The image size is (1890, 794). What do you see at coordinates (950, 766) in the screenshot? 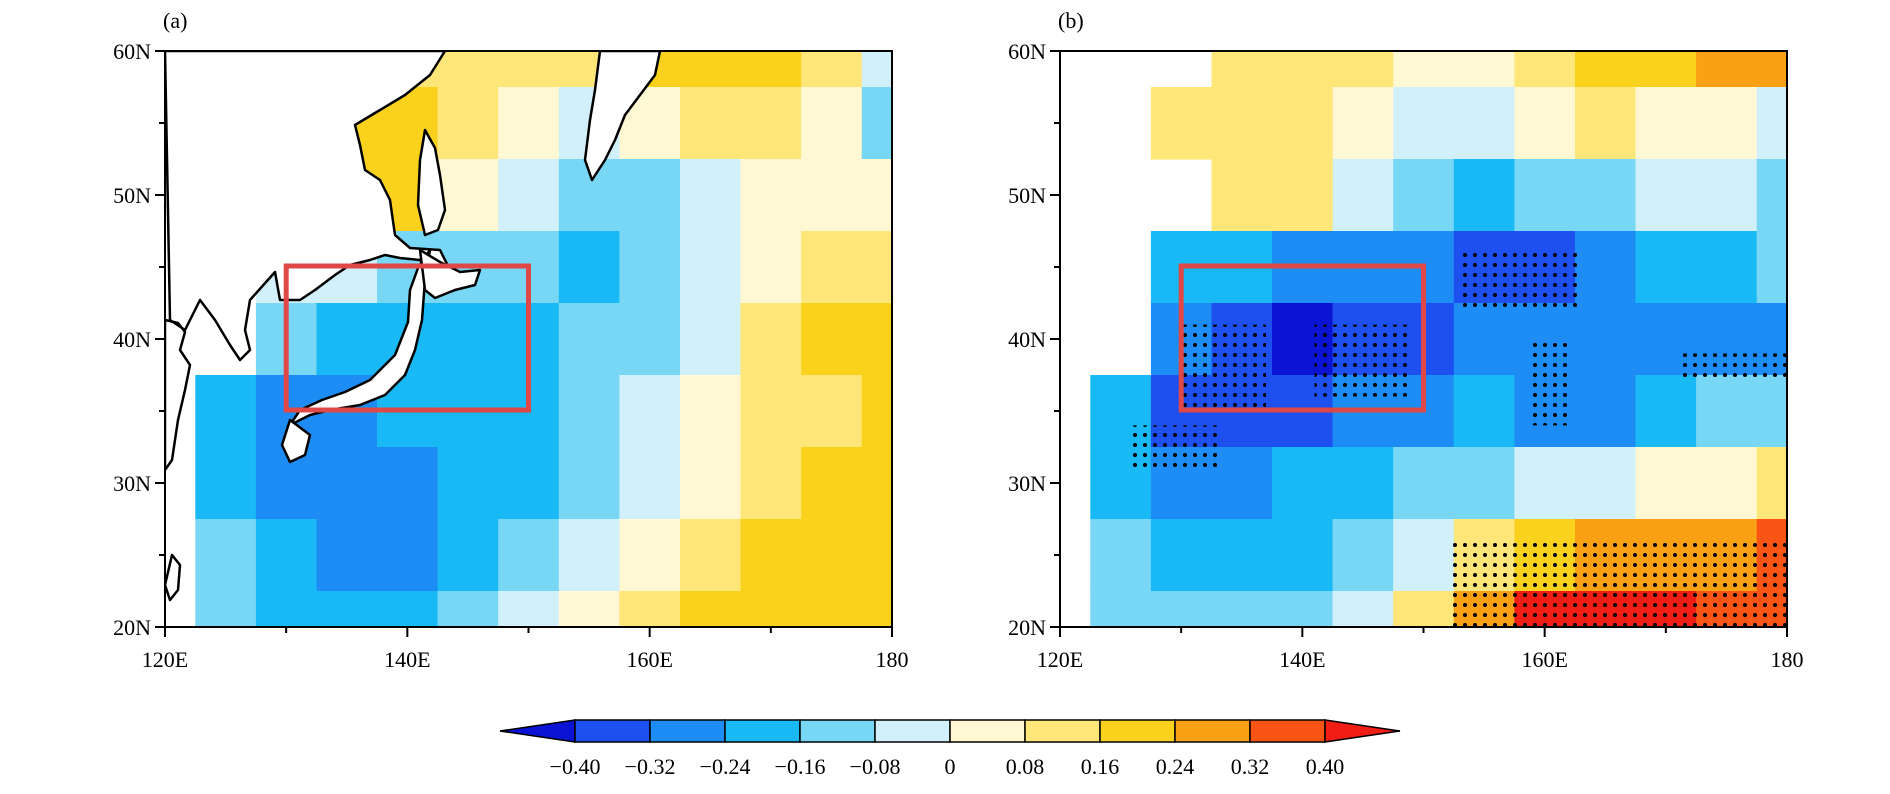
I see `colorbar-label: 0` at bounding box center [950, 766].